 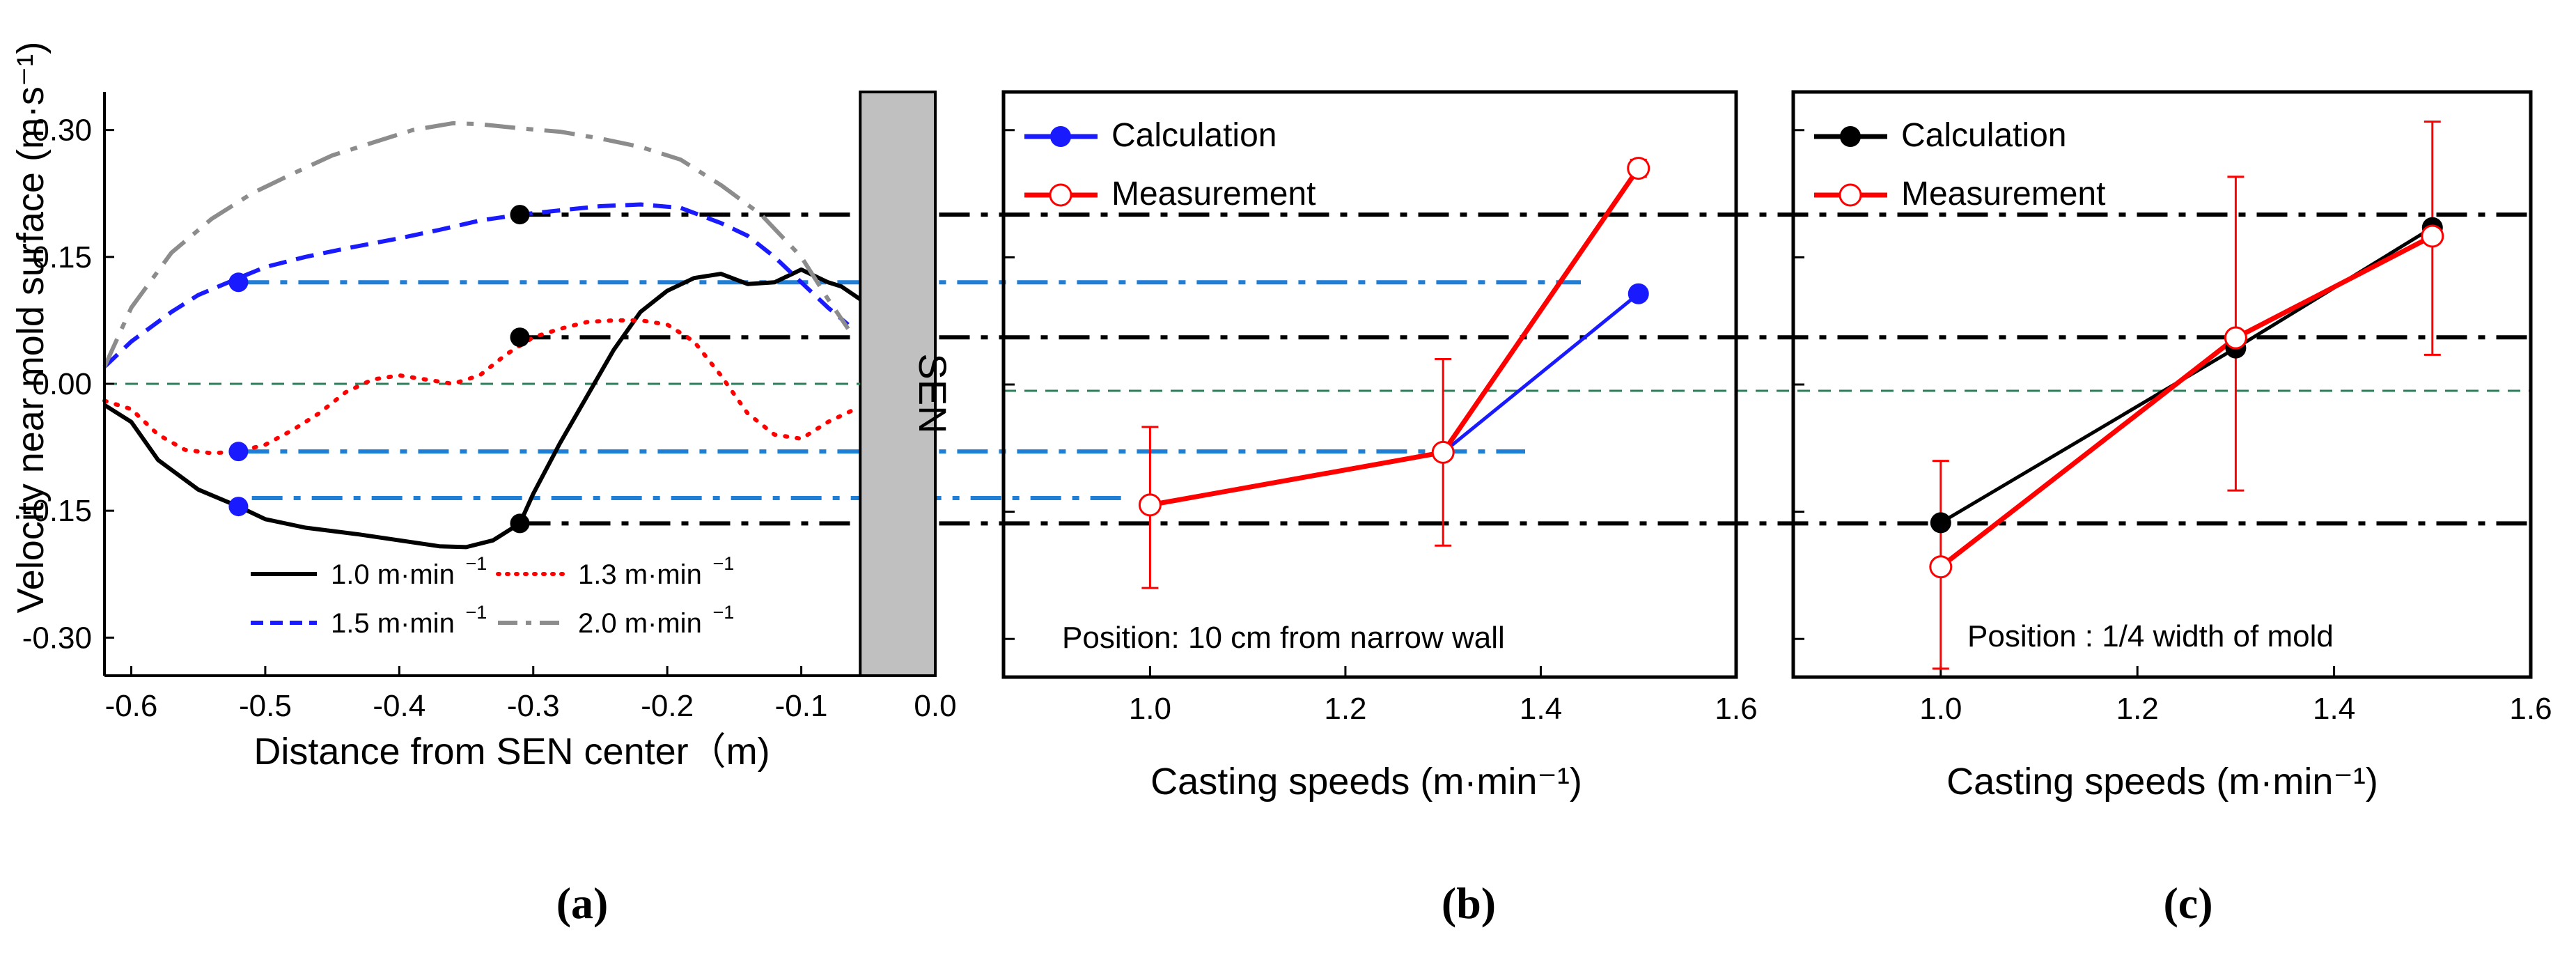 What do you see at coordinates (1394, 399) in the screenshot?
I see `series-line-calculation` at bounding box center [1394, 399].